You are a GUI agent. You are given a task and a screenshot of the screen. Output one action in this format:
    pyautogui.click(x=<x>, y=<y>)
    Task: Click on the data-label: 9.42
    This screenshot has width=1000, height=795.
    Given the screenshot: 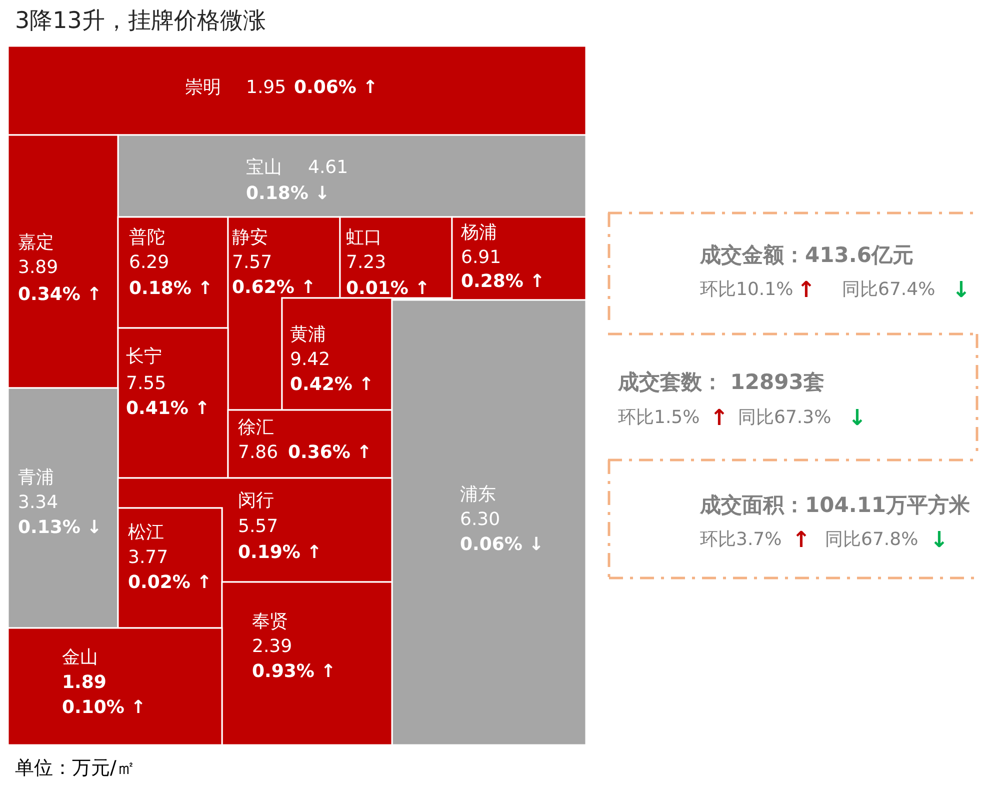 What is the action you would take?
    pyautogui.click(x=310, y=359)
    